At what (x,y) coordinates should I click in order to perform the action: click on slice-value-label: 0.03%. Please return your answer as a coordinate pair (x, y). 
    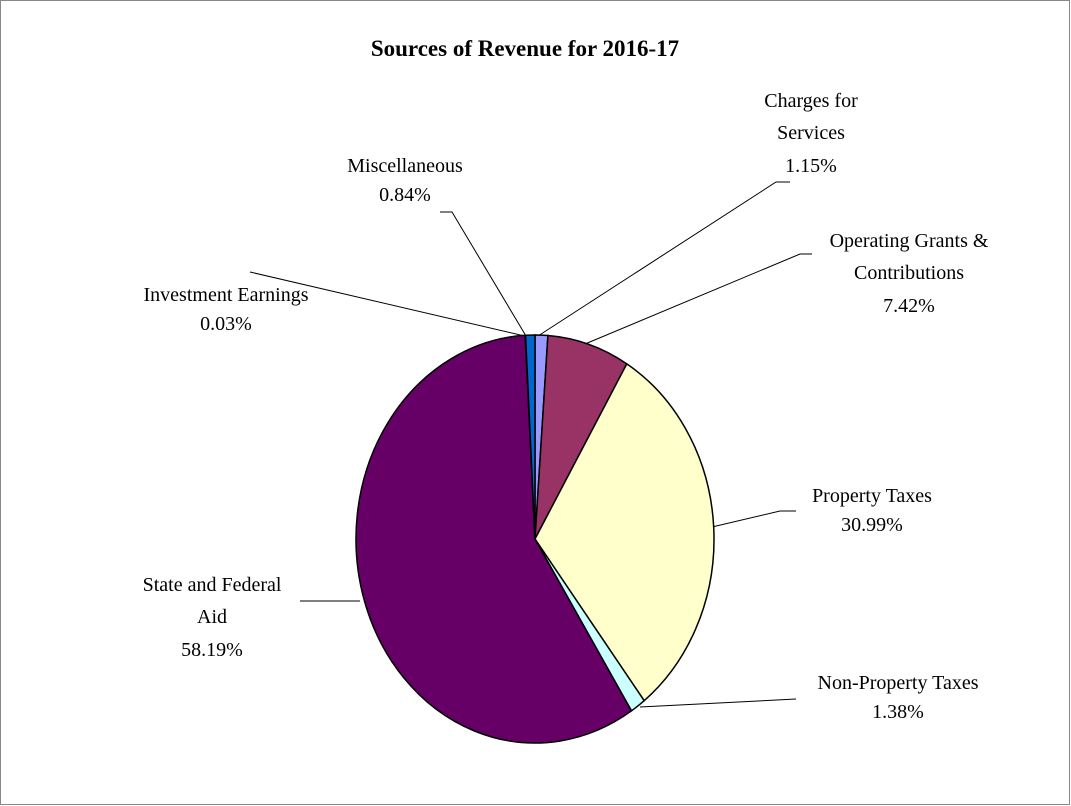
    Looking at the image, I should click on (226, 324).